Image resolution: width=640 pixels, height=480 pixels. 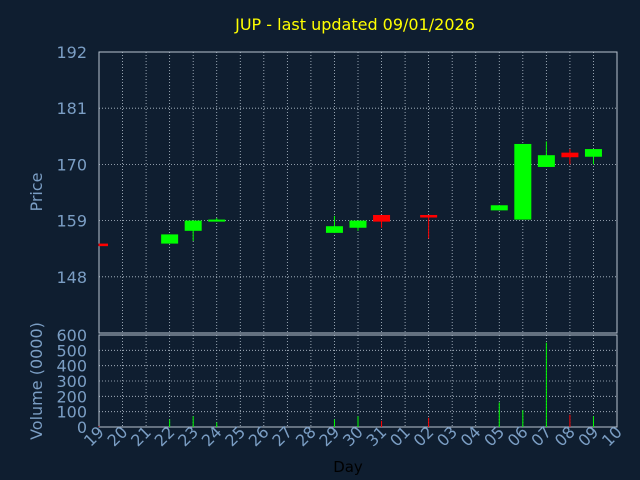 What do you see at coordinates (354, 24) in the screenshot?
I see `chart-title: JUP - last updated 09/01/2026` at bounding box center [354, 24].